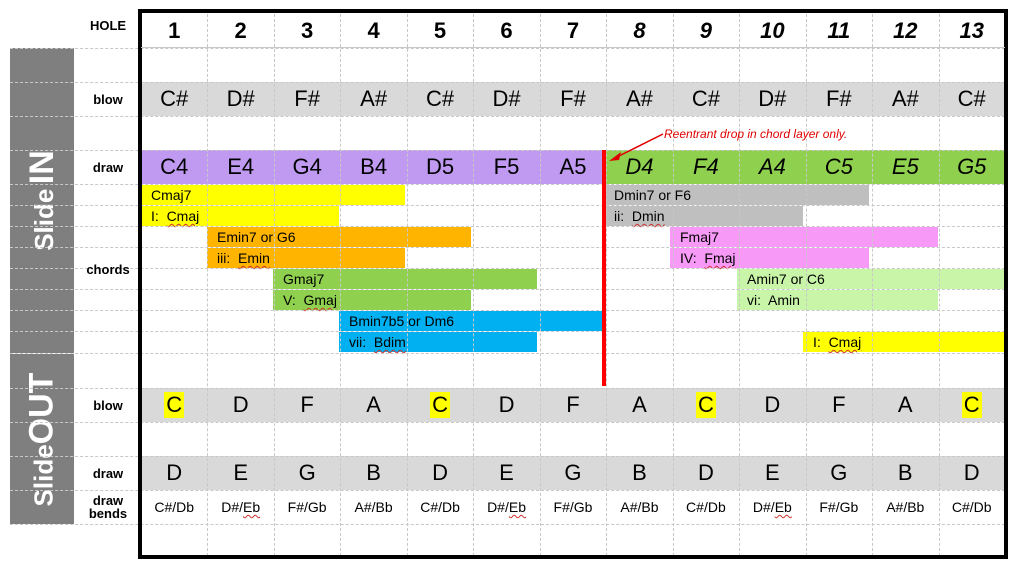  What do you see at coordinates (839, 30) in the screenshot?
I see `hole-number: 11` at bounding box center [839, 30].